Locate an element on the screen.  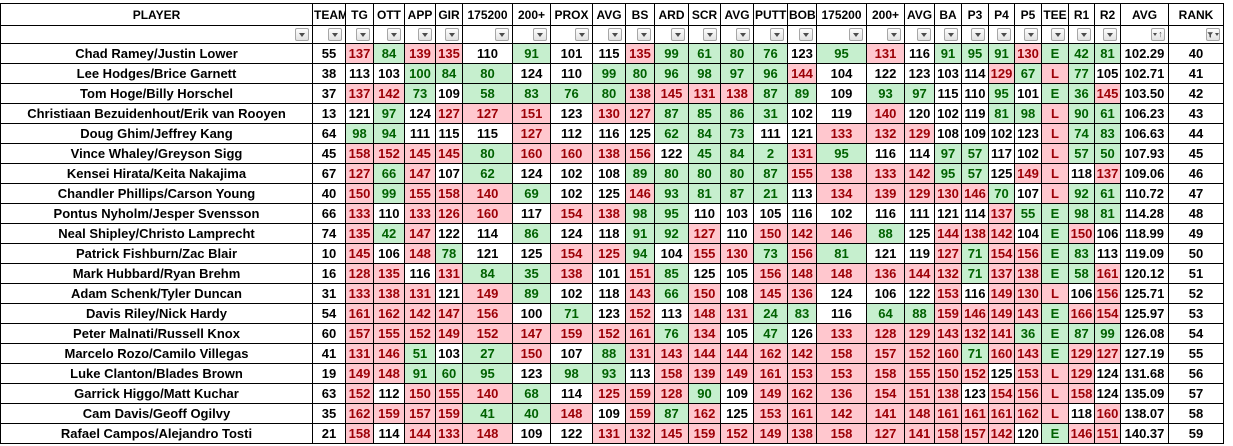
stat-cell: 162 is located at coordinates (1028, 413).